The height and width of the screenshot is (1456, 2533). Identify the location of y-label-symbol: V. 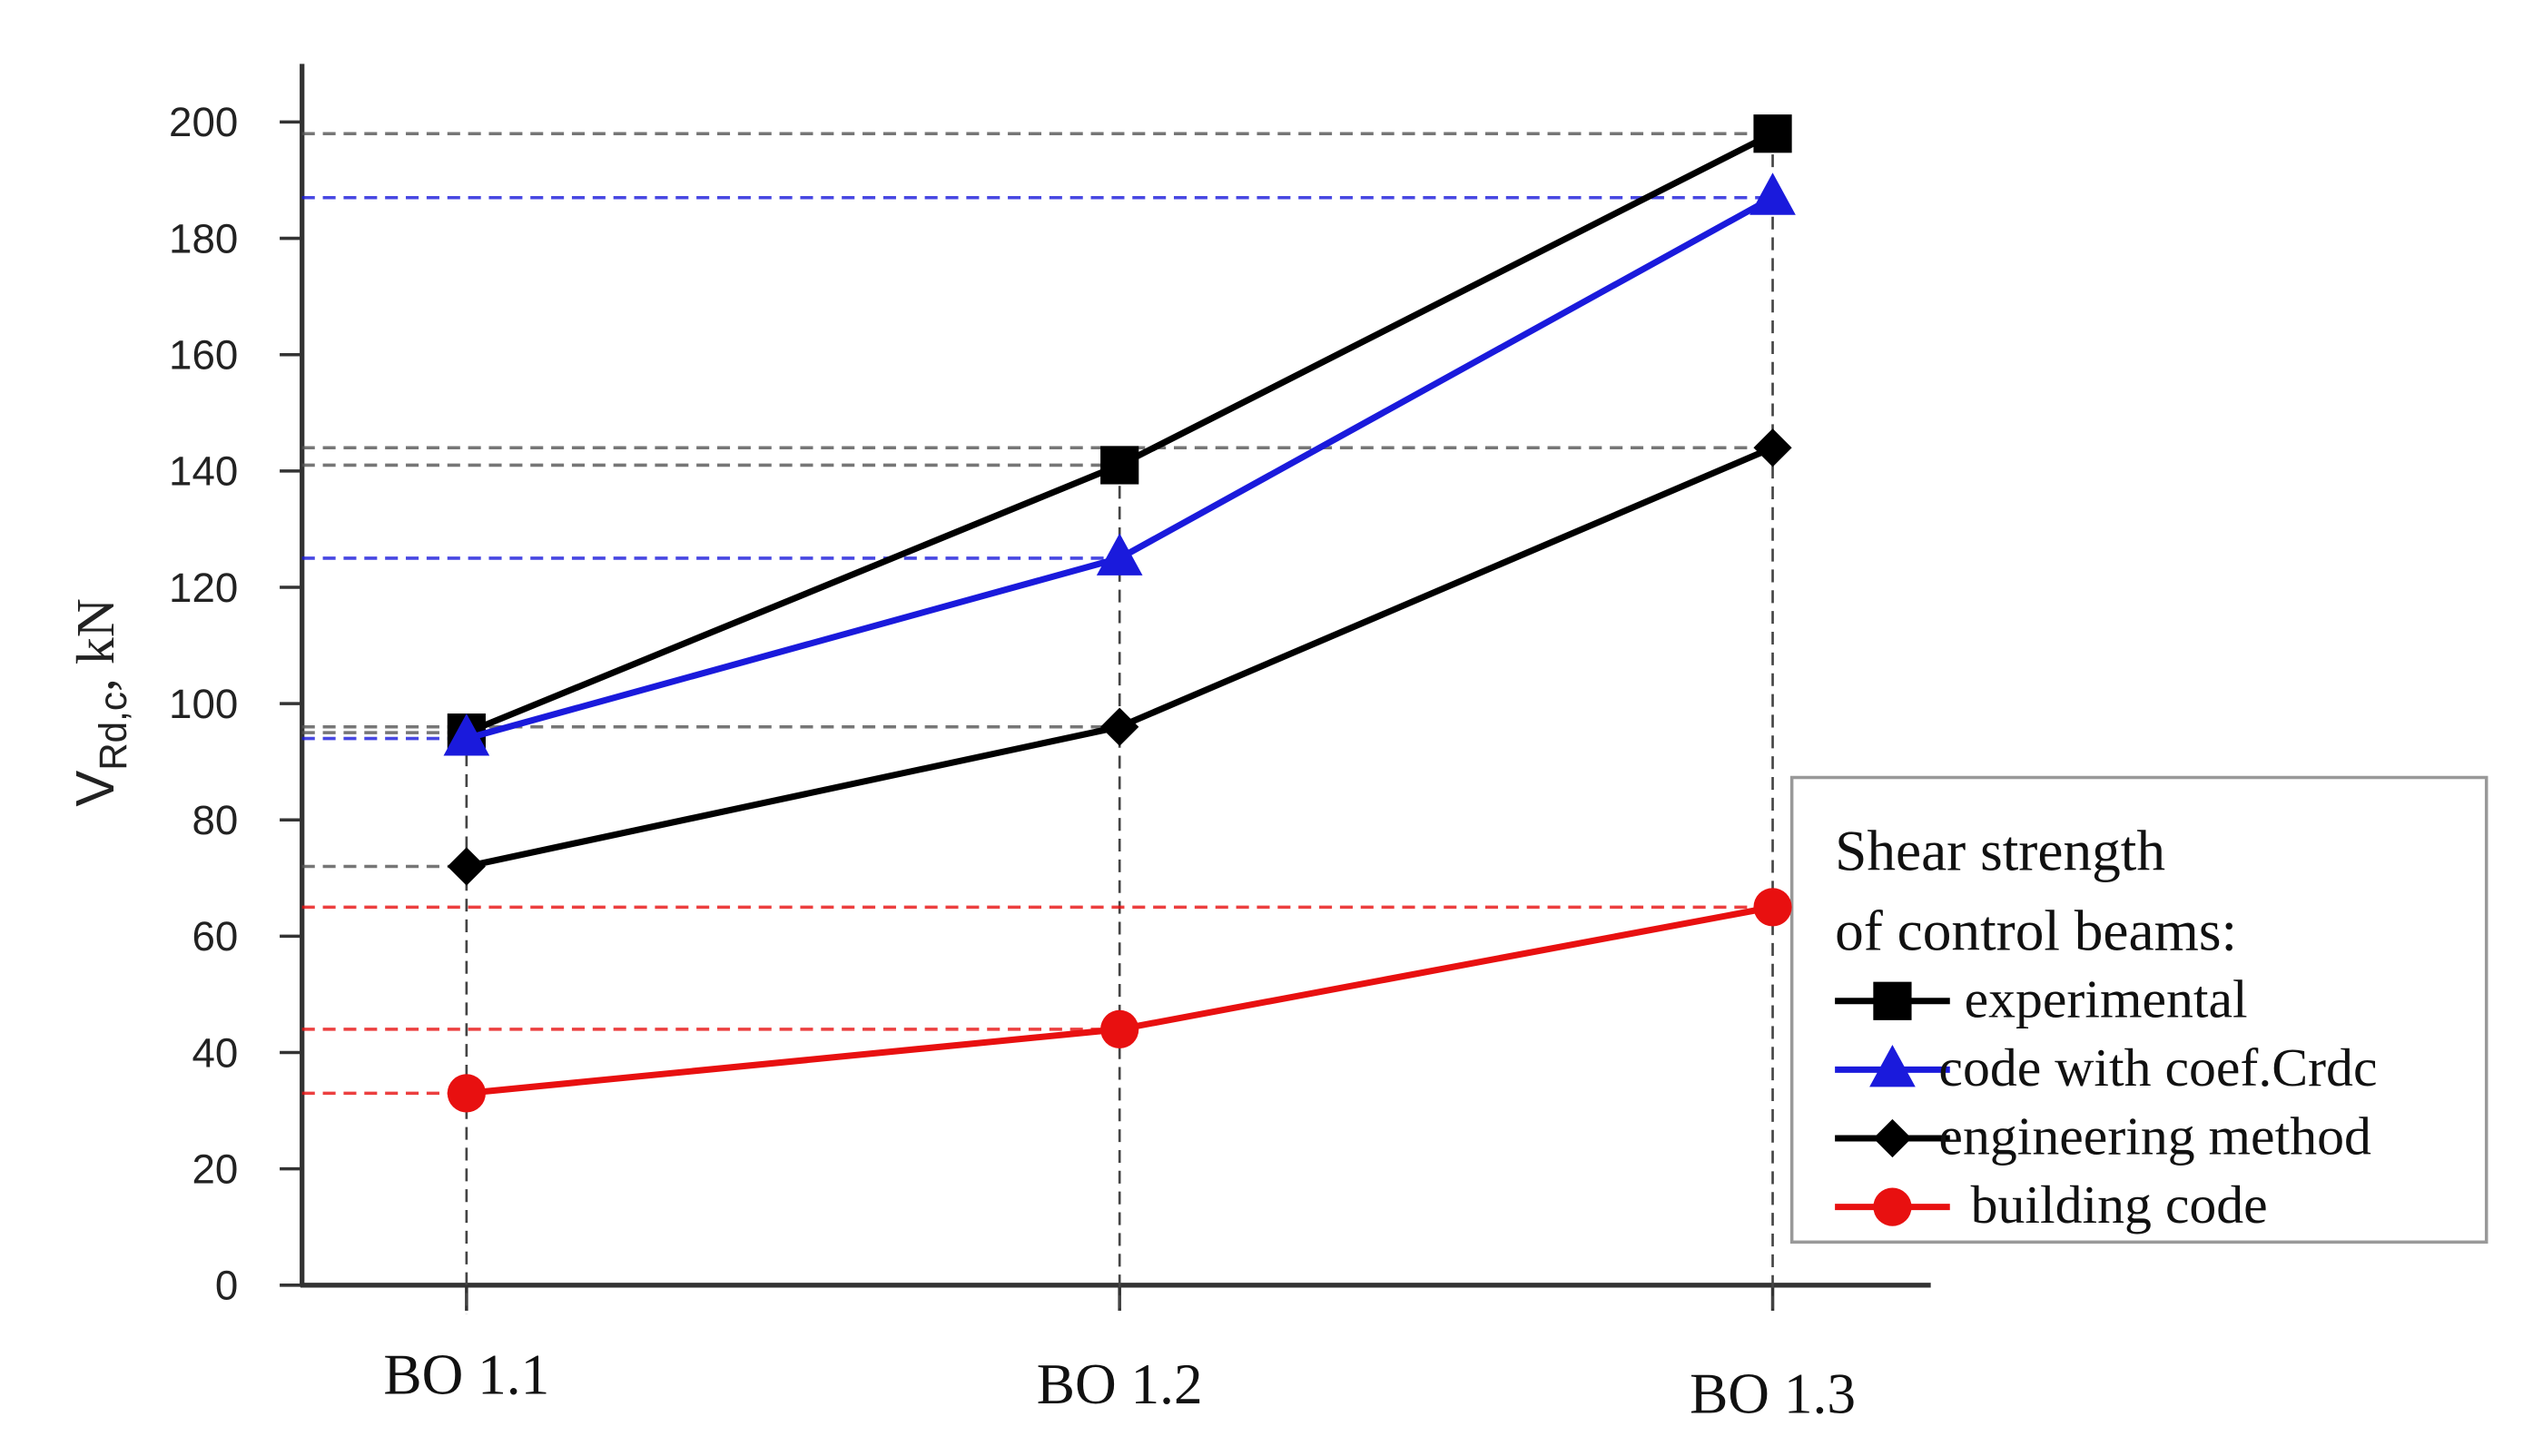
(95, 789).